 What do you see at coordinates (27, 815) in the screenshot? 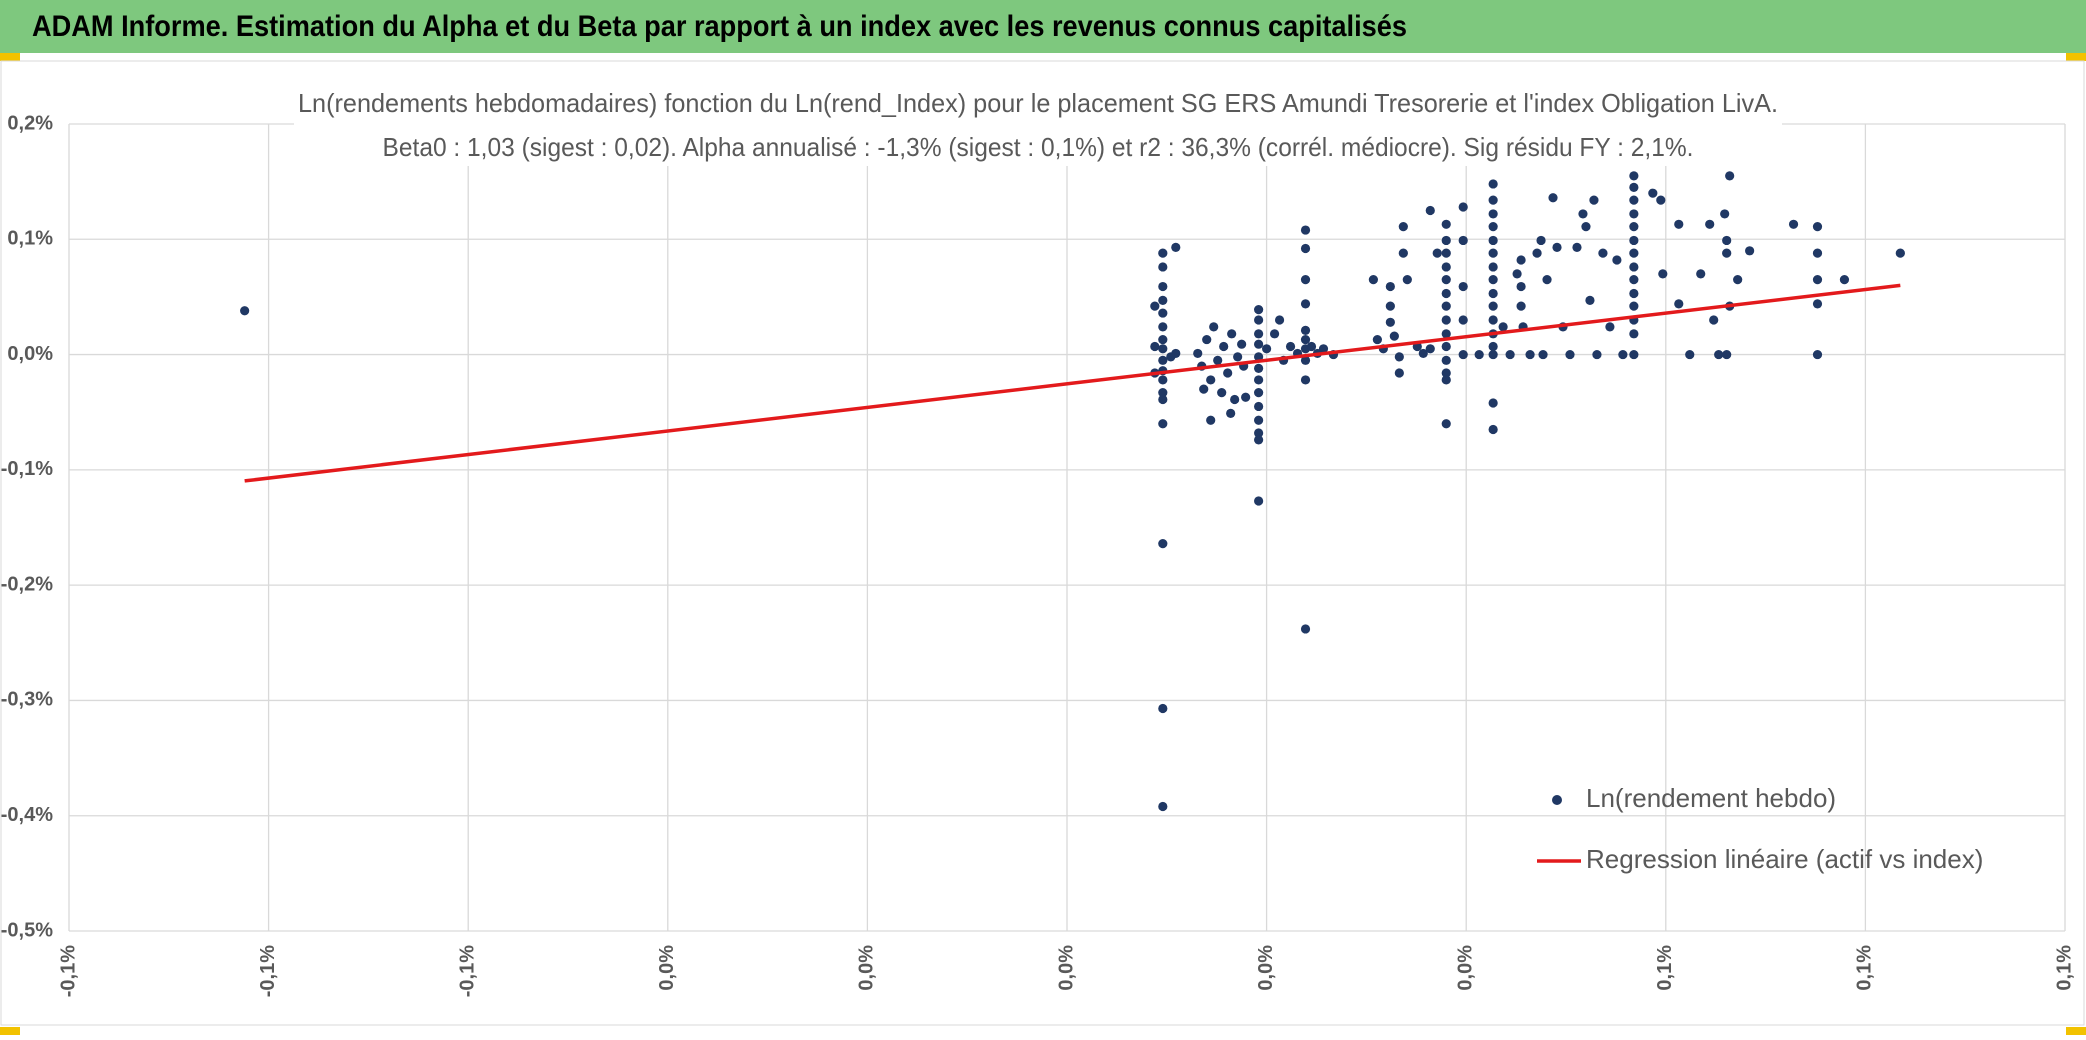
I see `y-tick-label: -0,4%` at bounding box center [27, 815].